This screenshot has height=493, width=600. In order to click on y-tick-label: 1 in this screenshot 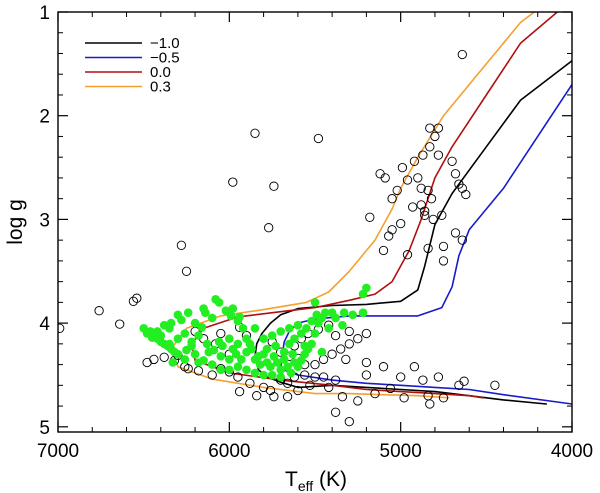, I will do `click(44, 13)`.